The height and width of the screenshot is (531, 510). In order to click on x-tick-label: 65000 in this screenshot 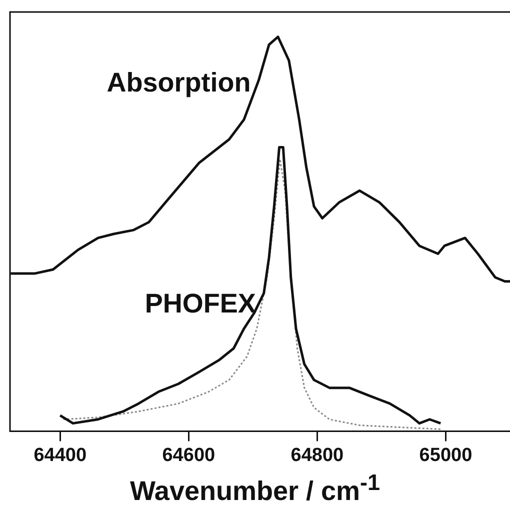, I will do `click(445, 455)`.